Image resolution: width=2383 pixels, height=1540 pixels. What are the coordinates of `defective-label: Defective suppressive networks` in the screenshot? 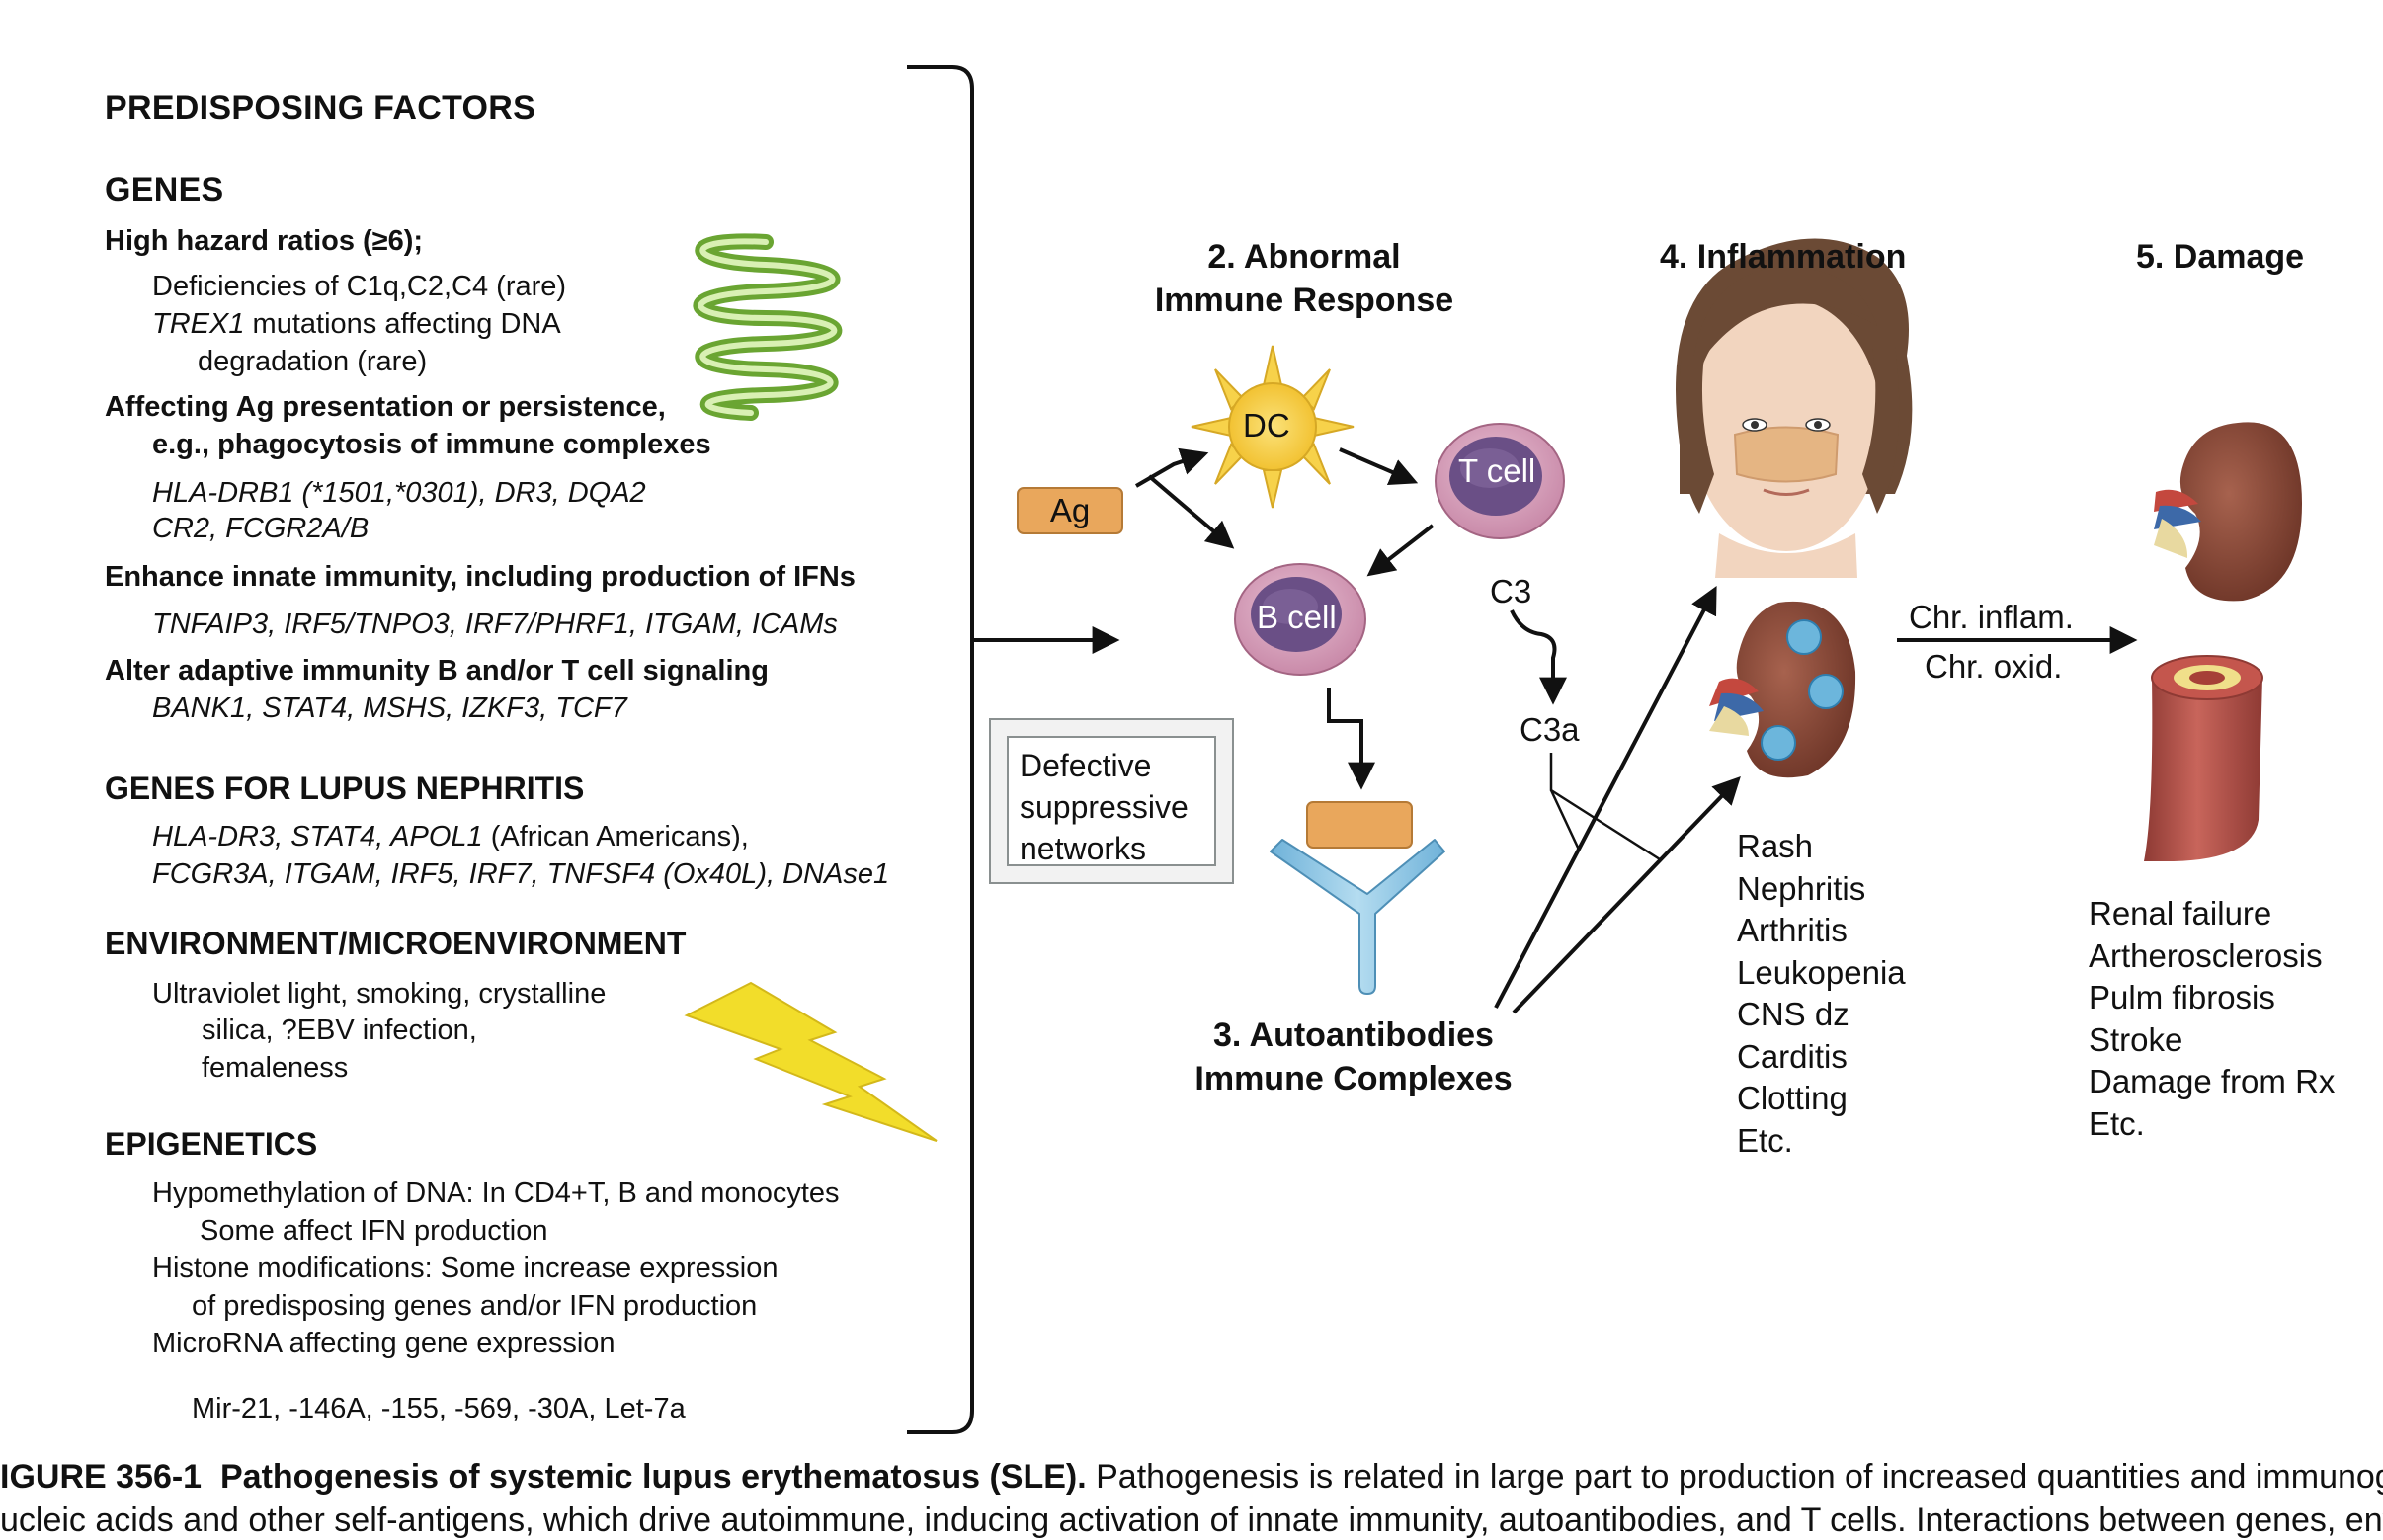 It's located at (1104, 807).